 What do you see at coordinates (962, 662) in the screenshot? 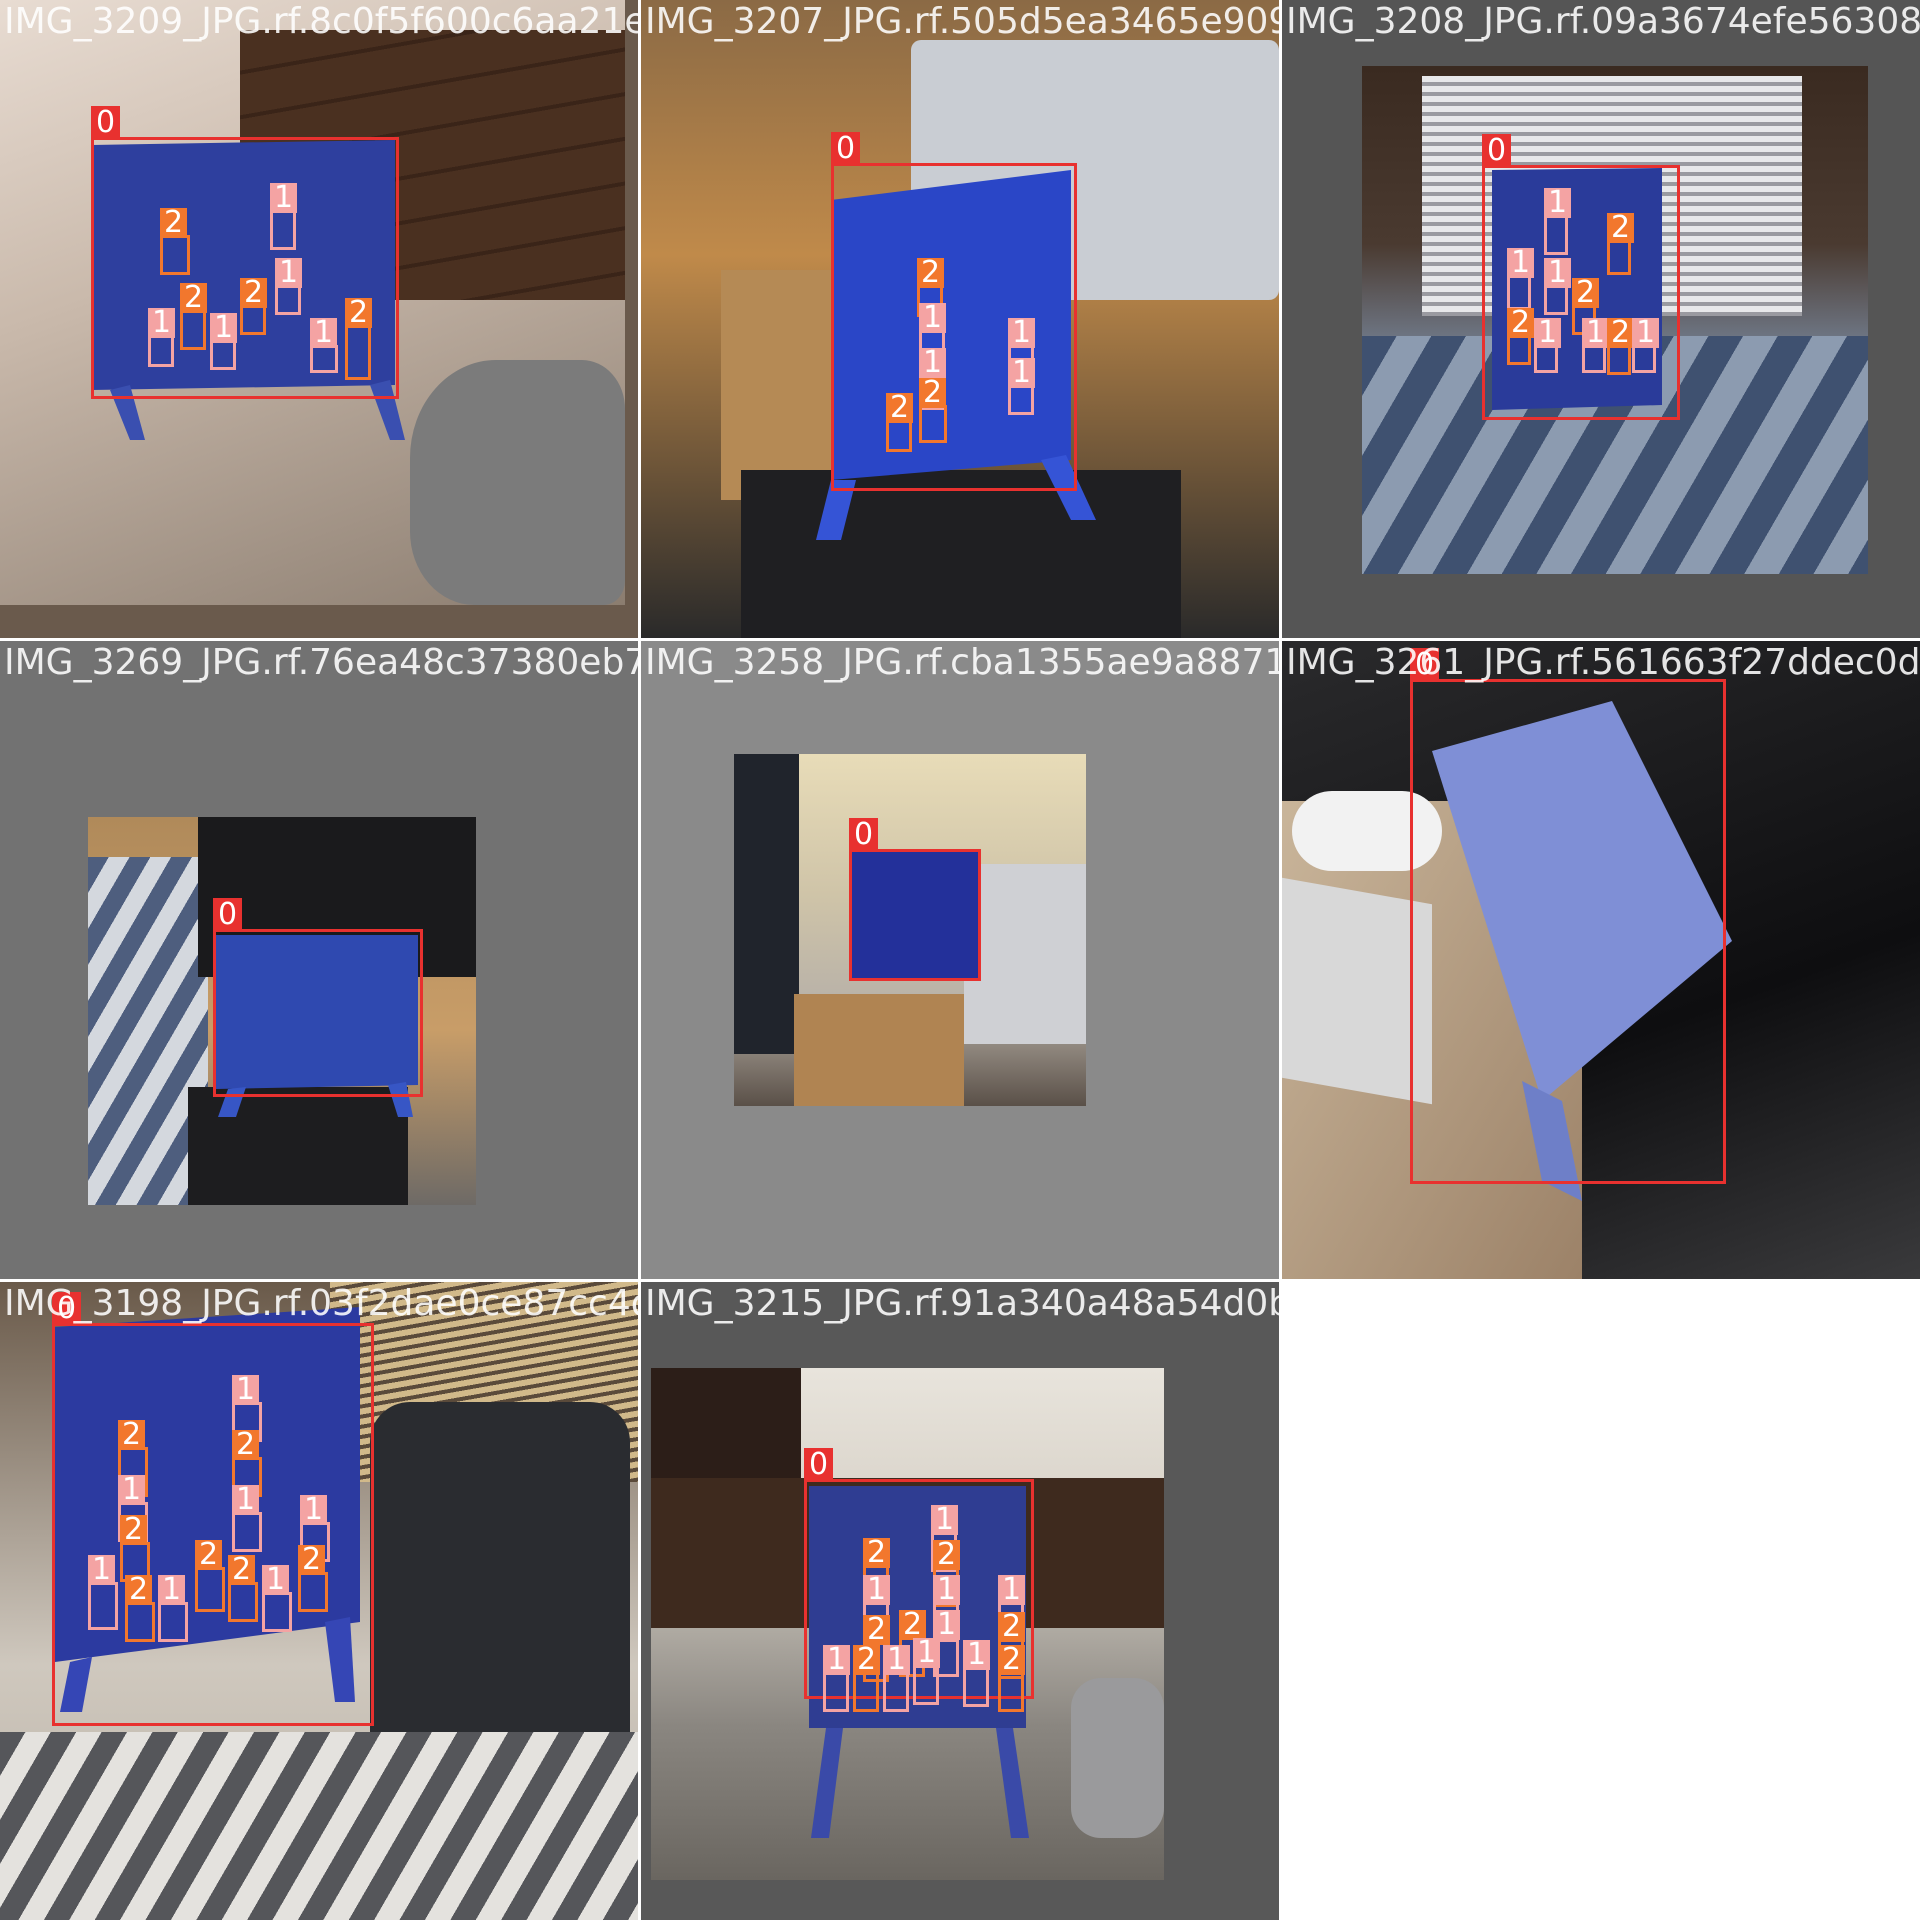
I see `image-filename: IMG_3258_JPG.rf.cba1355ae9a8871` at bounding box center [962, 662].